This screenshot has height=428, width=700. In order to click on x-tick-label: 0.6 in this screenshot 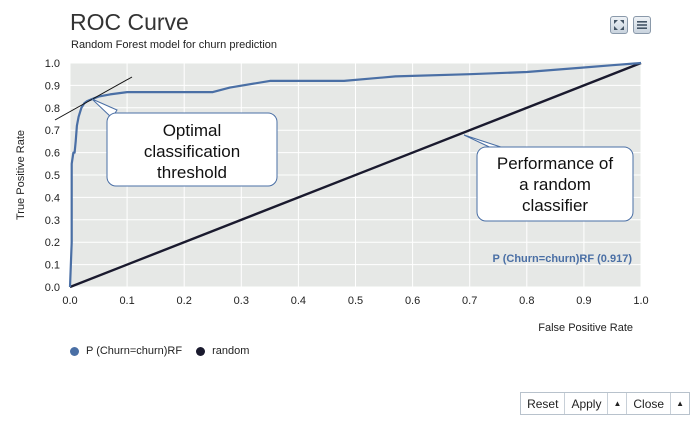, I will do `click(412, 301)`.